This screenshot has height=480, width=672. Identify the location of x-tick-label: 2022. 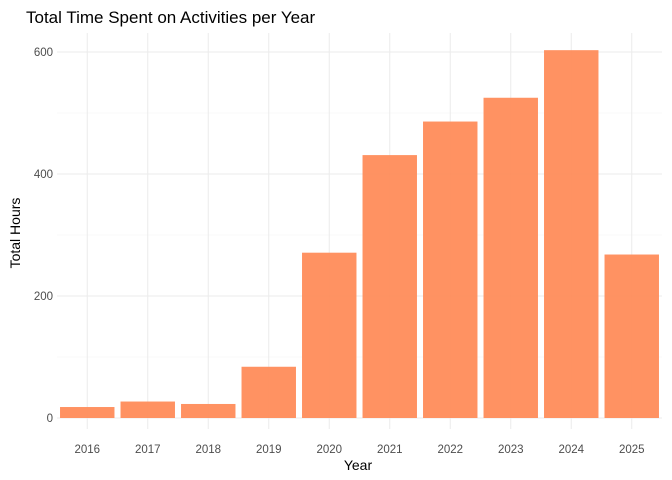
(450, 450).